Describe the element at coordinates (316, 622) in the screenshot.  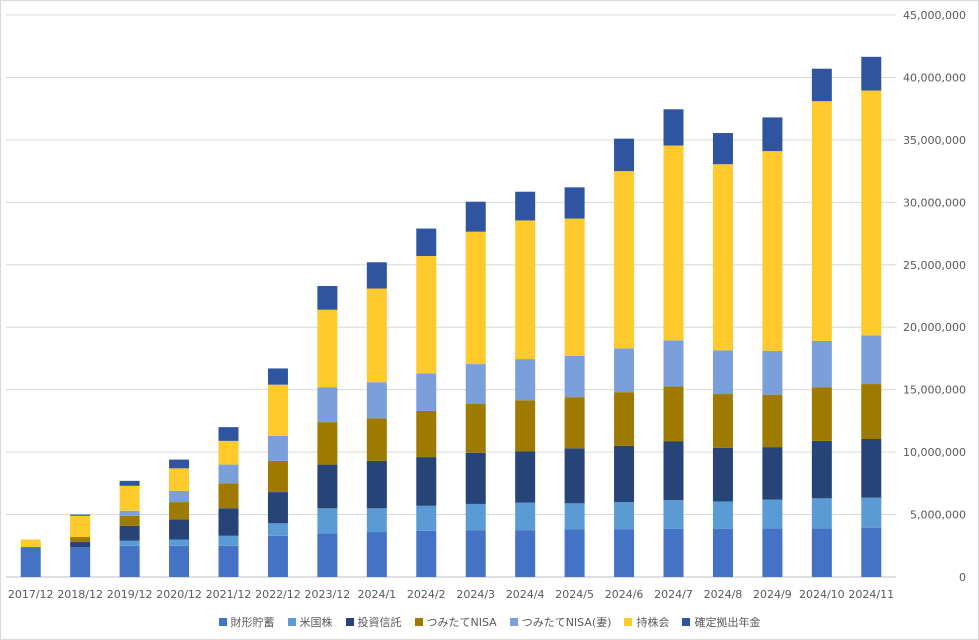
I see `legend-label: 米国株` at that location.